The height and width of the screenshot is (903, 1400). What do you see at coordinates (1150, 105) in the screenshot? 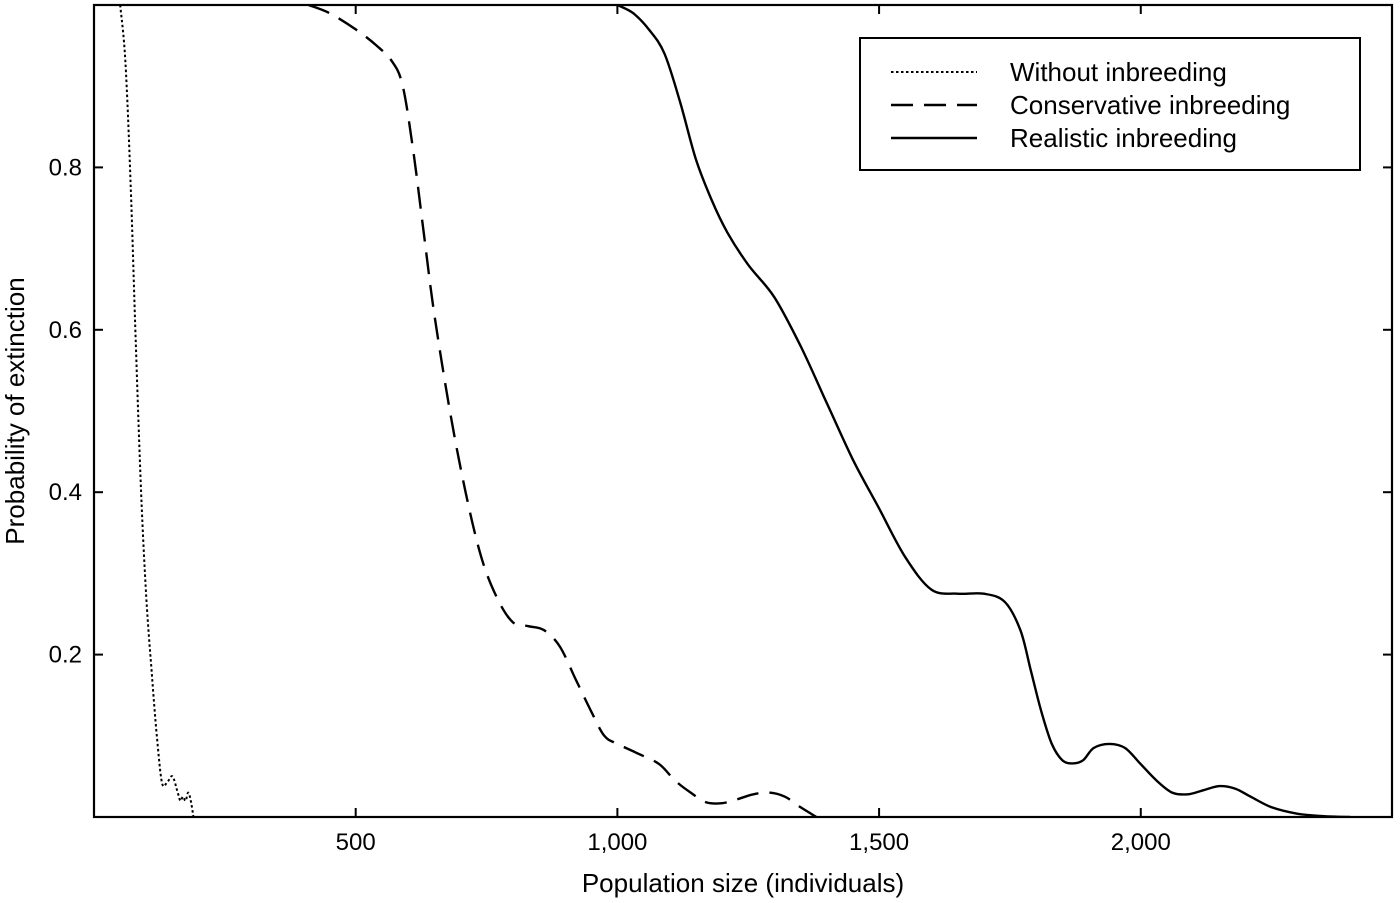
I see `legend-label-conservative-inbreeding: Conservative inbreeding` at bounding box center [1150, 105].